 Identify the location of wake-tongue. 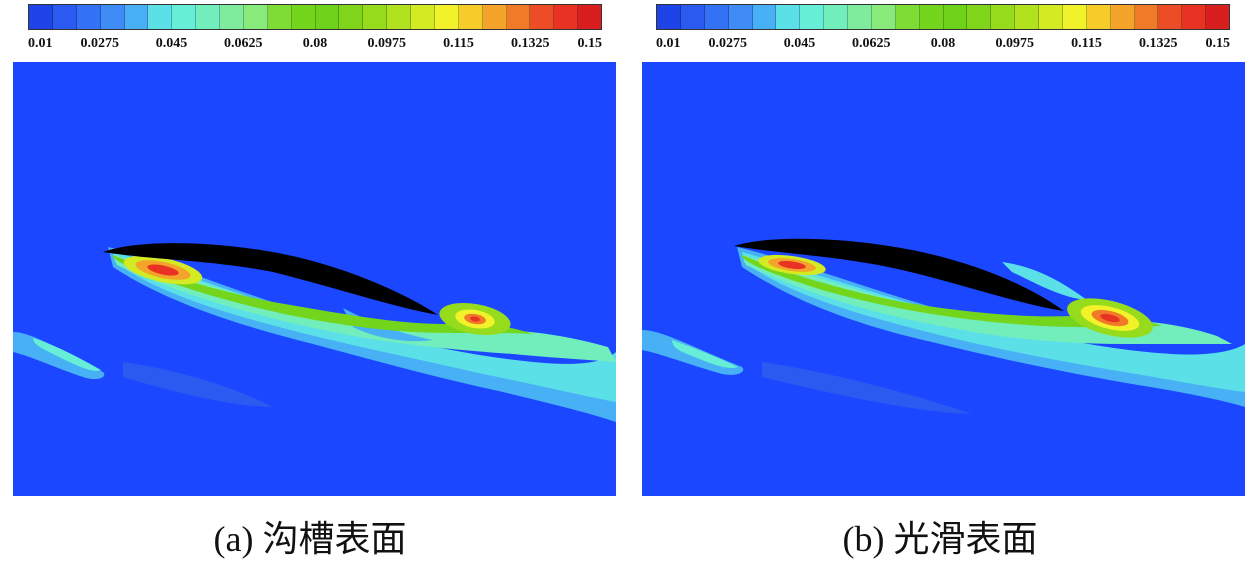
(1044, 281).